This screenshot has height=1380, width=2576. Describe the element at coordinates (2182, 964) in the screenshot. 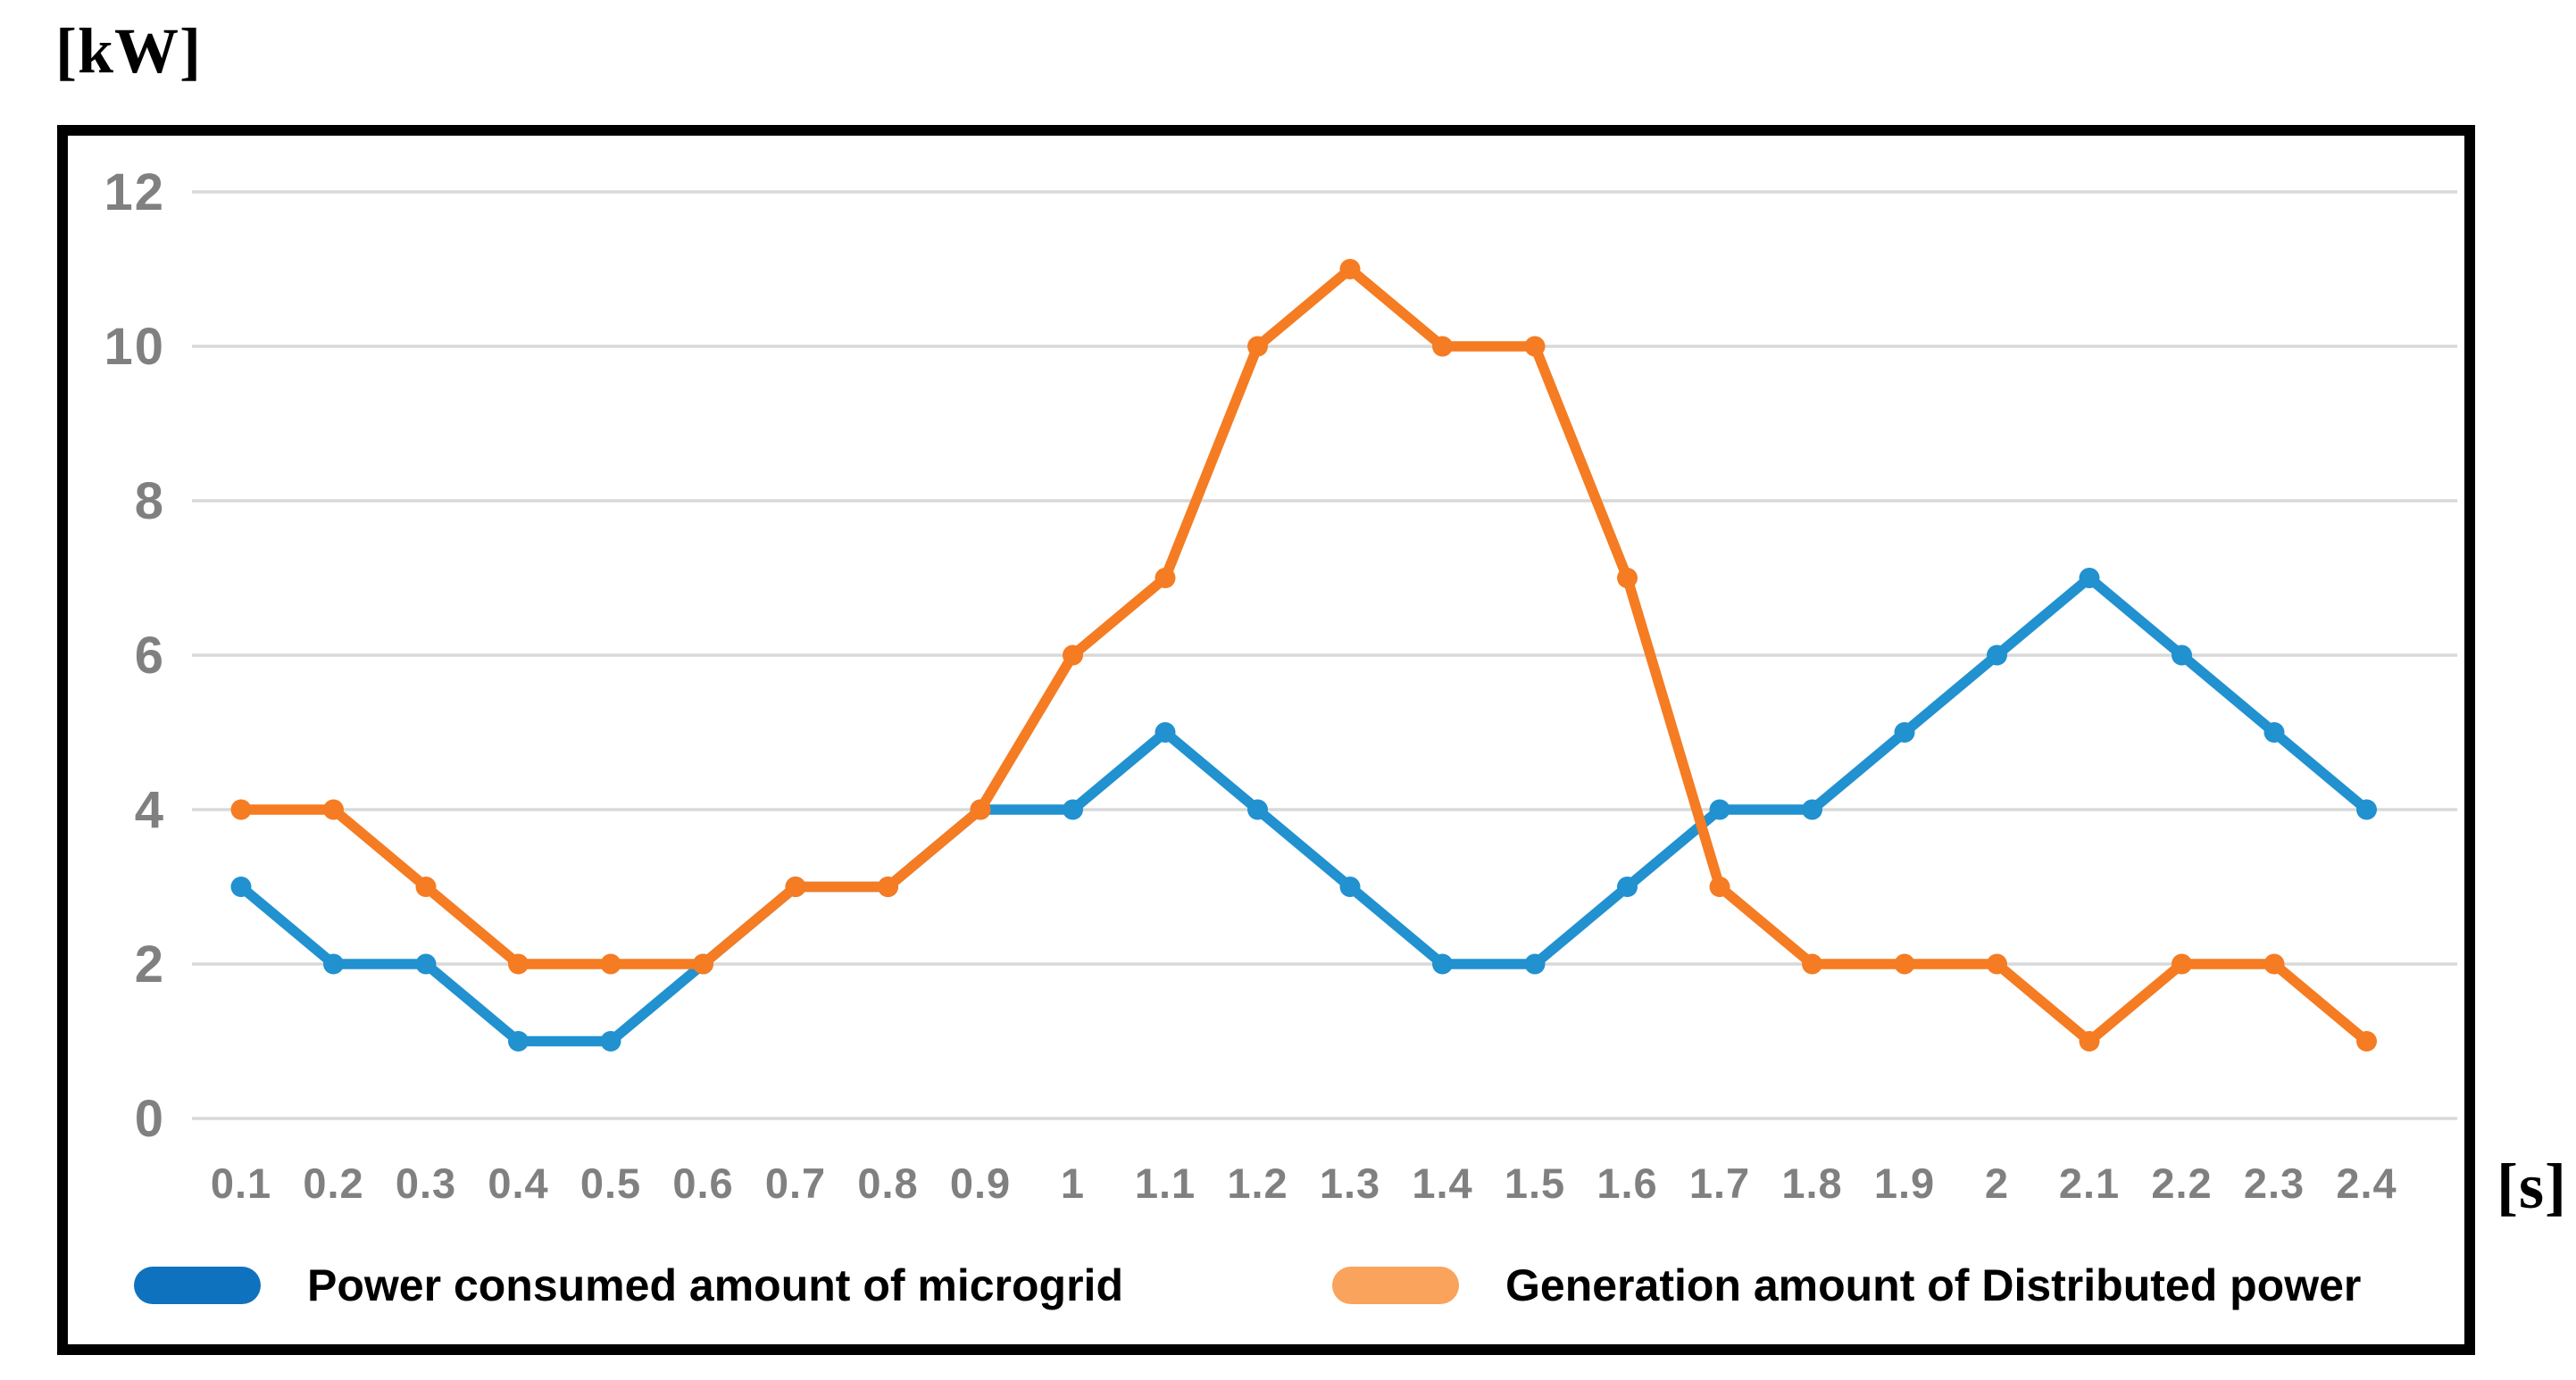

I see `data-point-orange-x2.2` at that location.